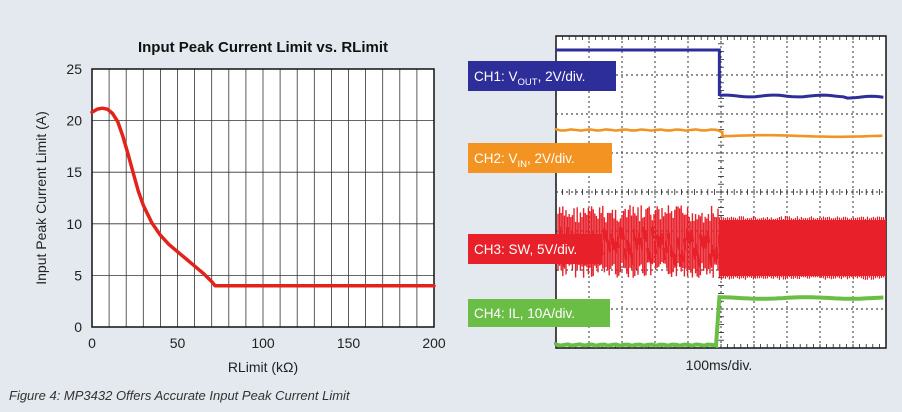  What do you see at coordinates (720, 74) in the screenshot?
I see `ch1-trace` at bounding box center [720, 74].